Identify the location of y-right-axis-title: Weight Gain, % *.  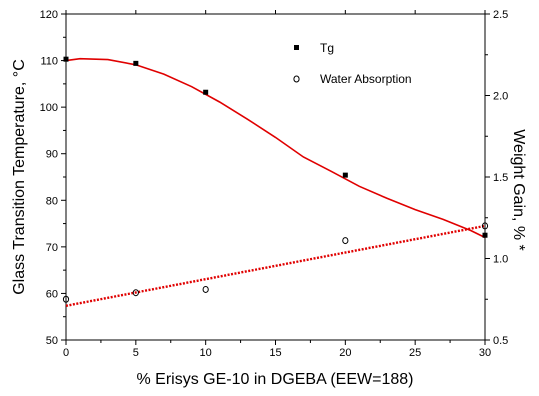
(518, 190).